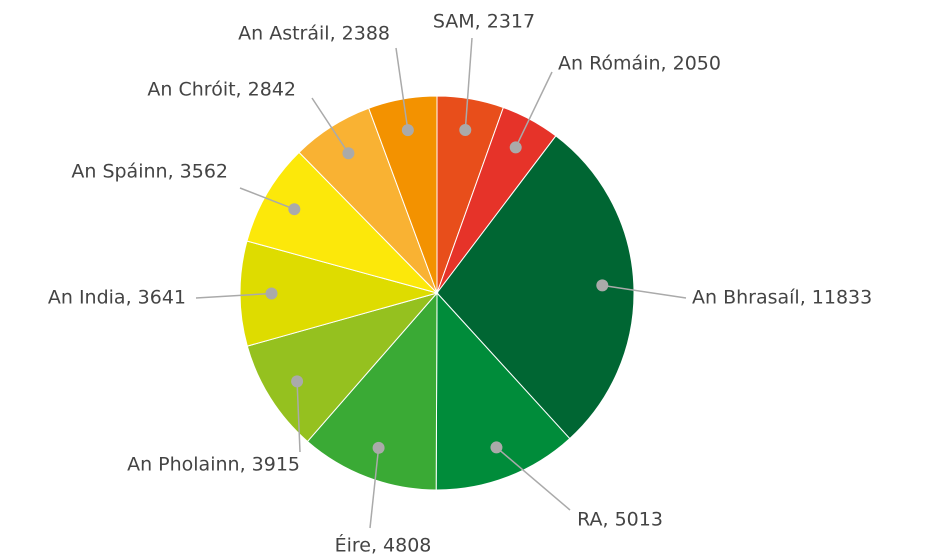 This screenshot has height=559, width=928. Describe the element at coordinates (620, 520) in the screenshot. I see `slice-label: RA, 5013` at that location.